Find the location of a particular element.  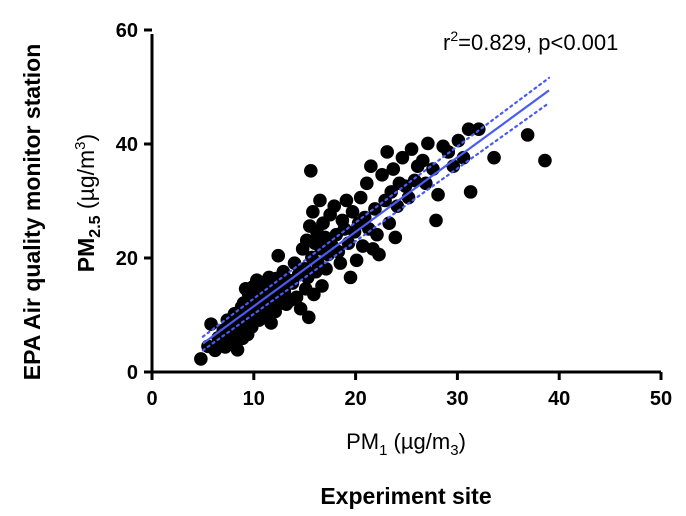

y-tick-label: 40 is located at coordinates (127, 145).